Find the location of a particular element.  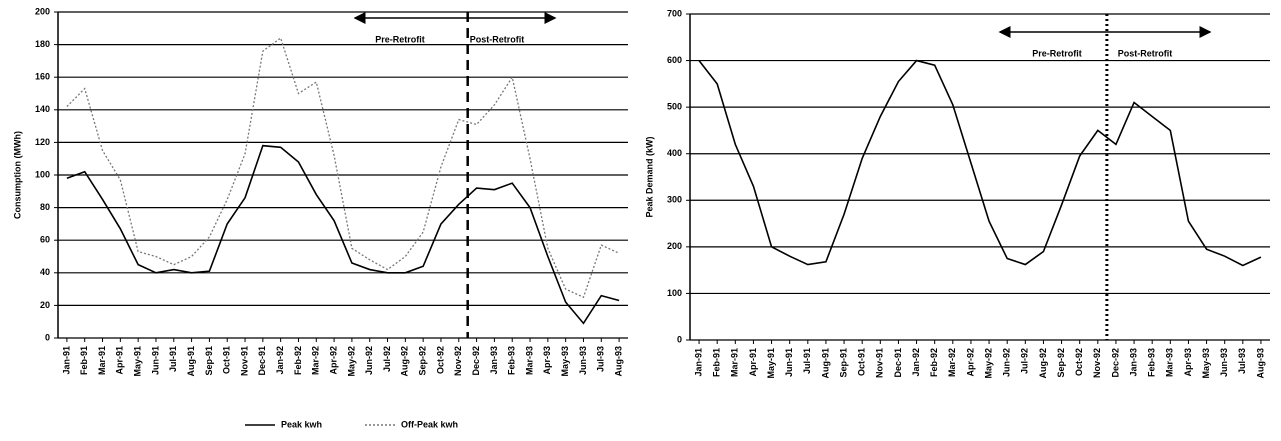

legend-label: Peak kwh is located at coordinates (301, 424).